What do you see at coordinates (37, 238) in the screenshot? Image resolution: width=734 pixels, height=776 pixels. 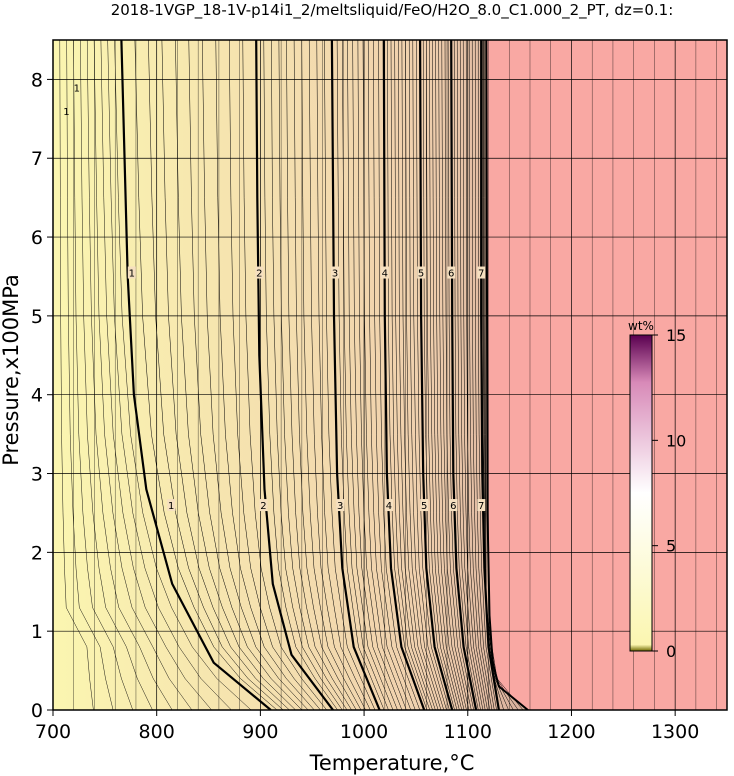 I see `y-tick-label: 6` at bounding box center [37, 238].